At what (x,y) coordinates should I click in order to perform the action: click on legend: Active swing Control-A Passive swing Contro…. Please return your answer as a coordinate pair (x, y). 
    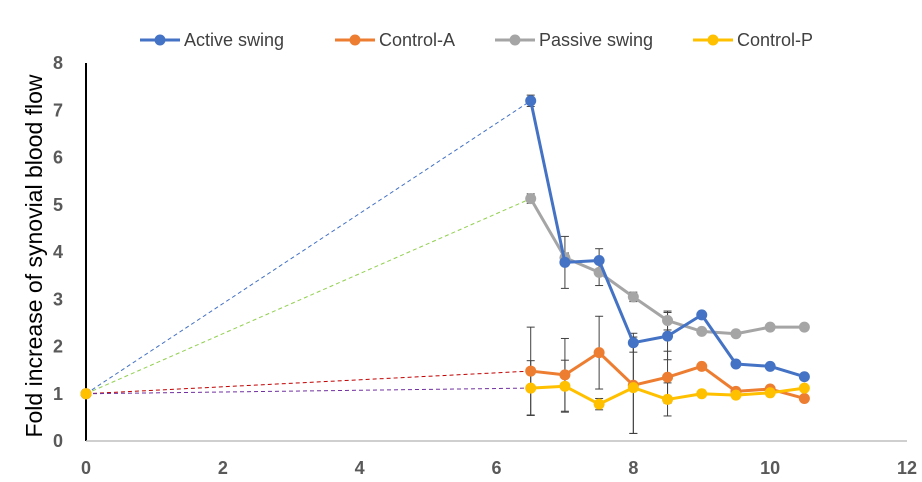
    Looking at the image, I should click on (476, 40).